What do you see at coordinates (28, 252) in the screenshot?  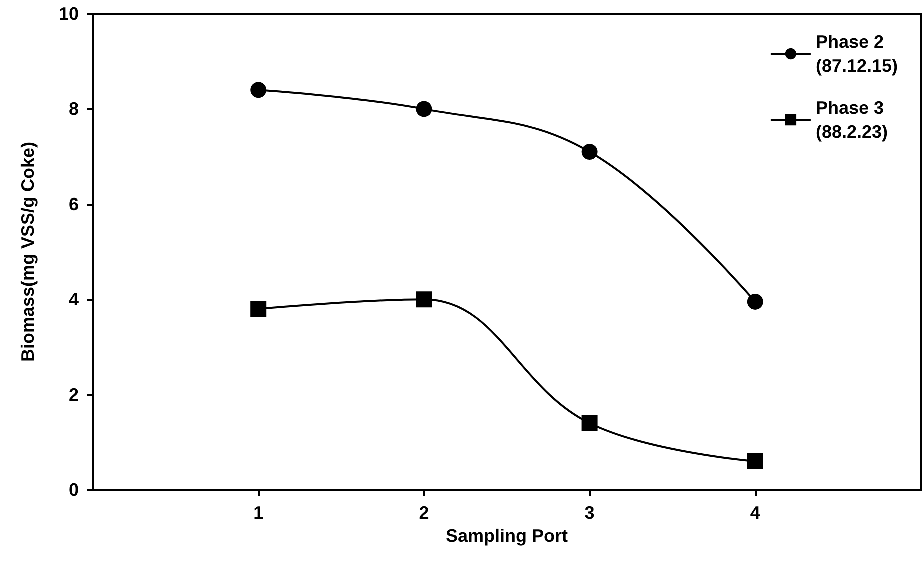 I see `y-axis-title: Biomass(mg VSS/g Coke)` at bounding box center [28, 252].